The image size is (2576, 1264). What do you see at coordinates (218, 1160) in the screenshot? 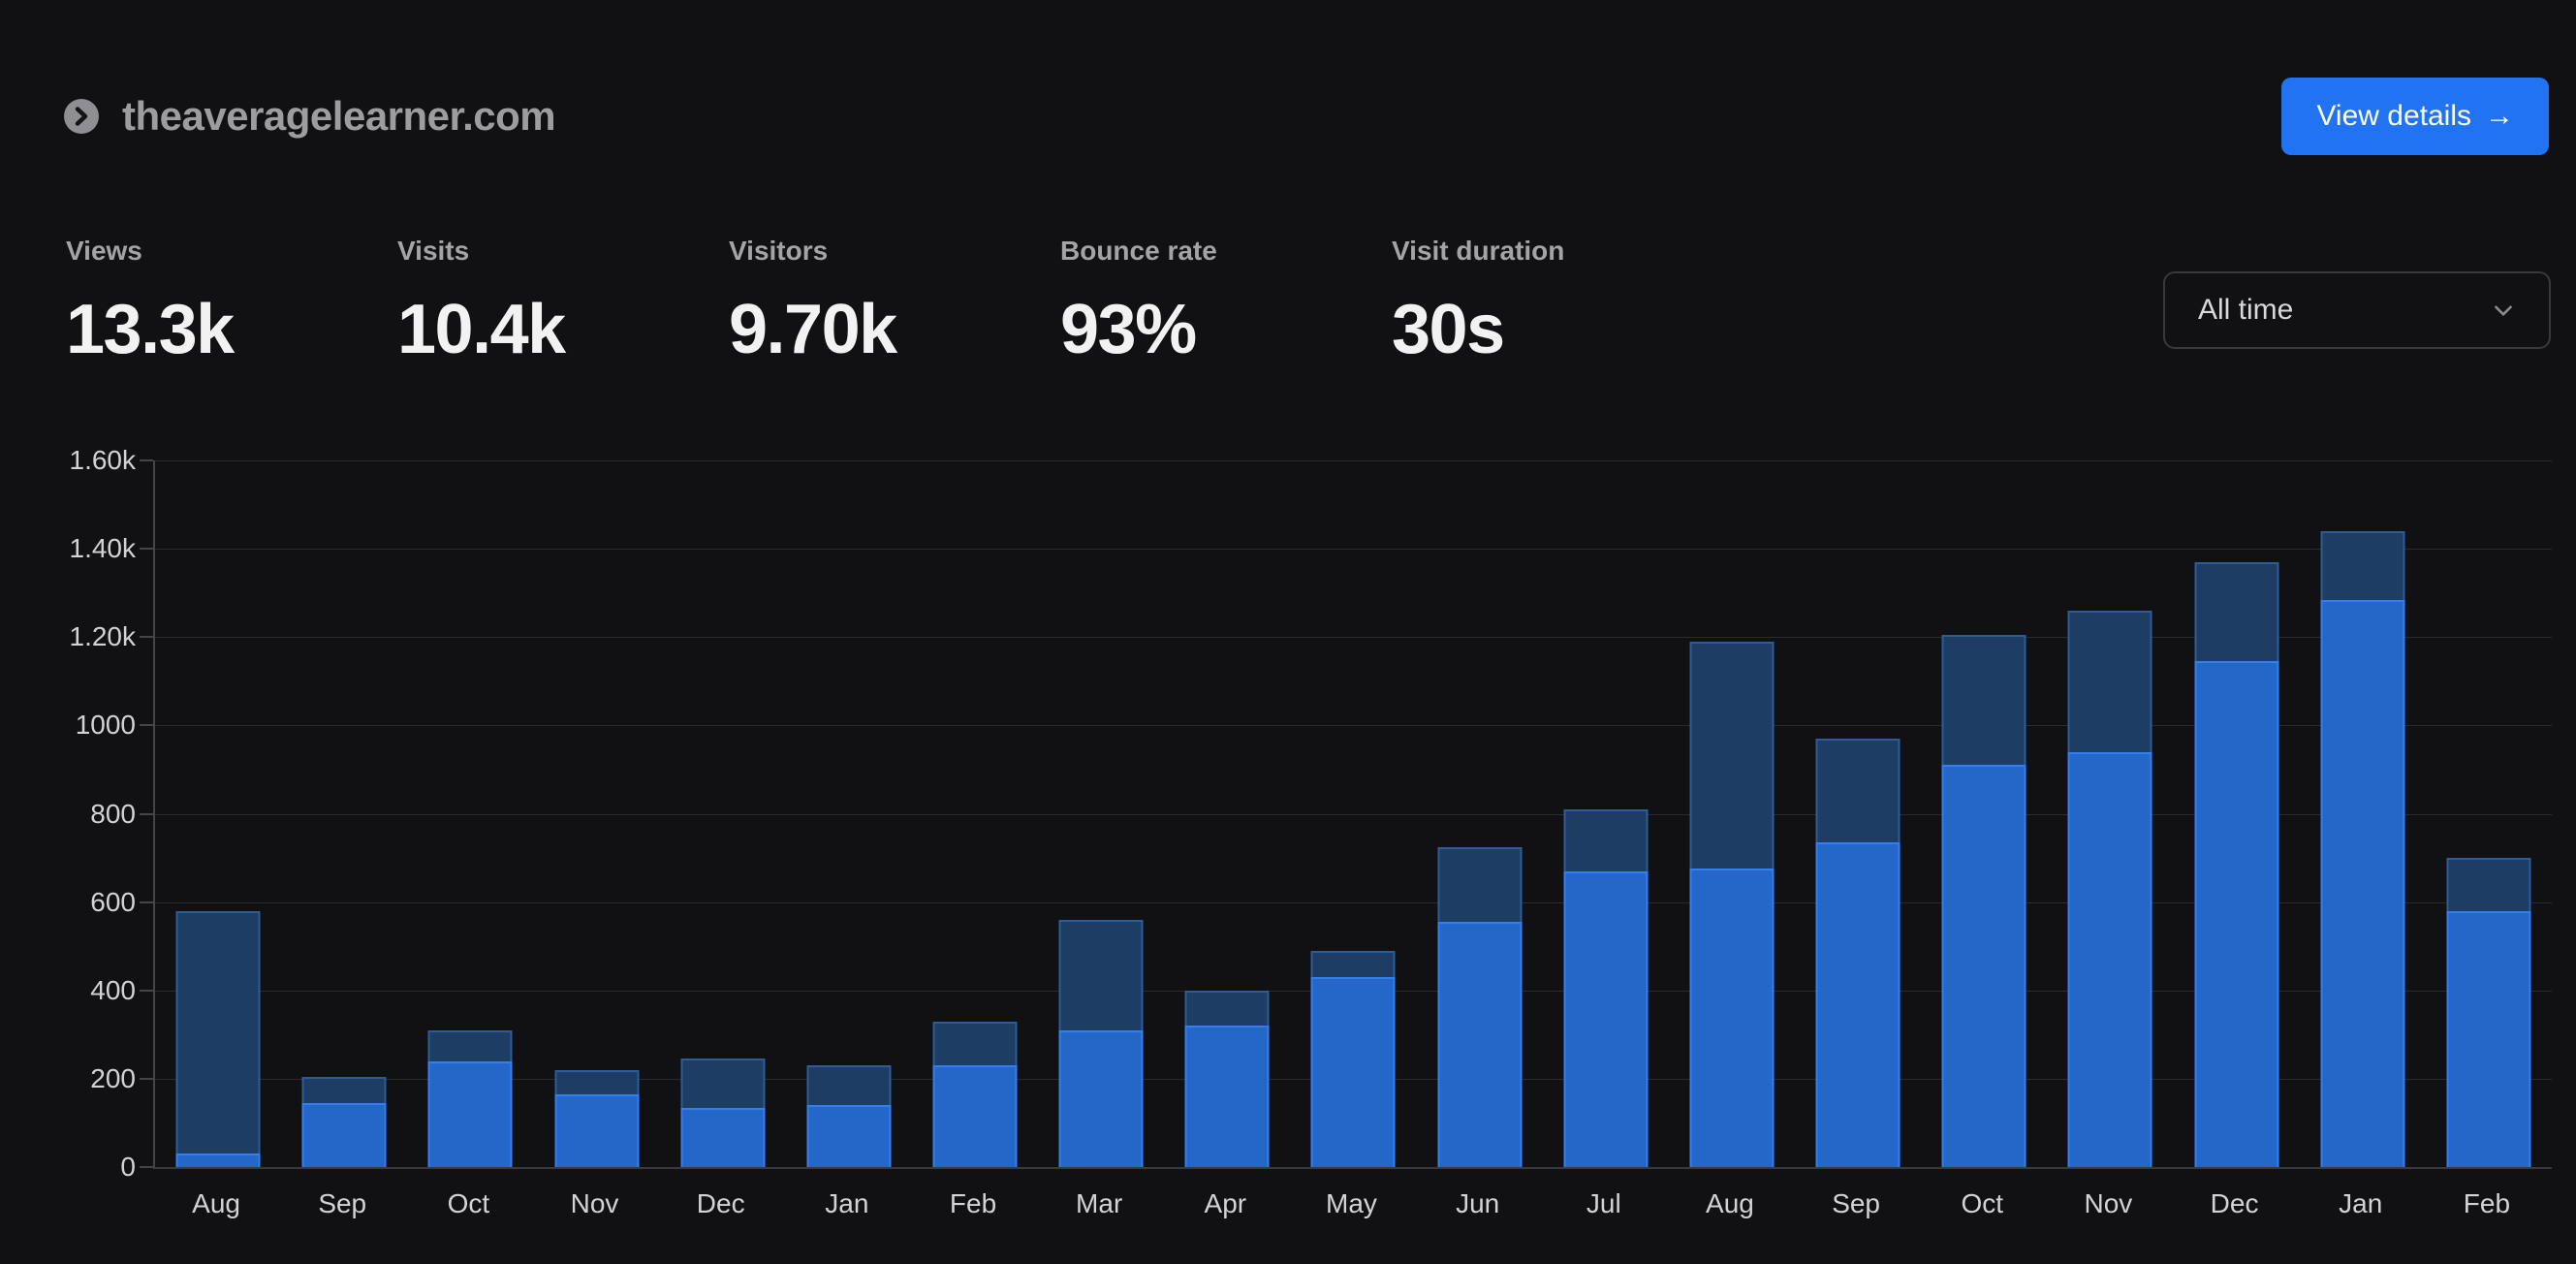
I see `visitors-bar-0-aug` at bounding box center [218, 1160].